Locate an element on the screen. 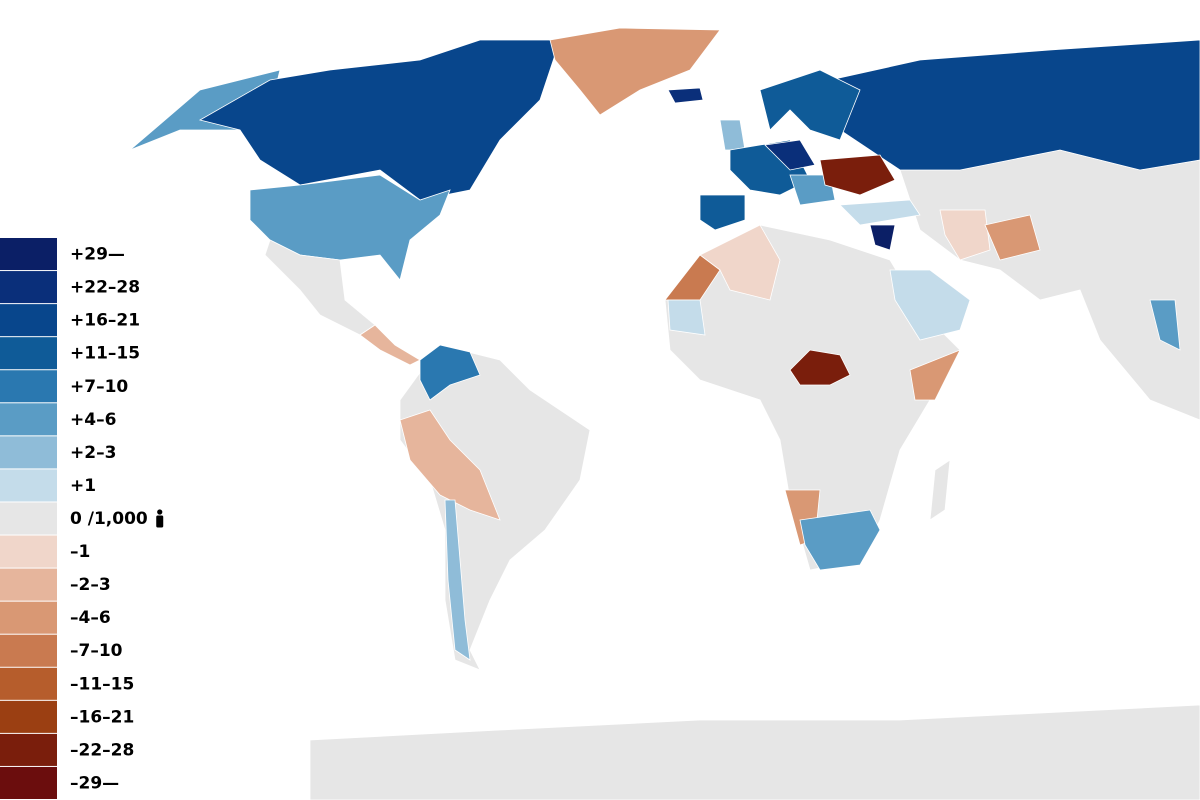 This screenshot has width=1200, height=800. turkey is located at coordinates (880, 212).